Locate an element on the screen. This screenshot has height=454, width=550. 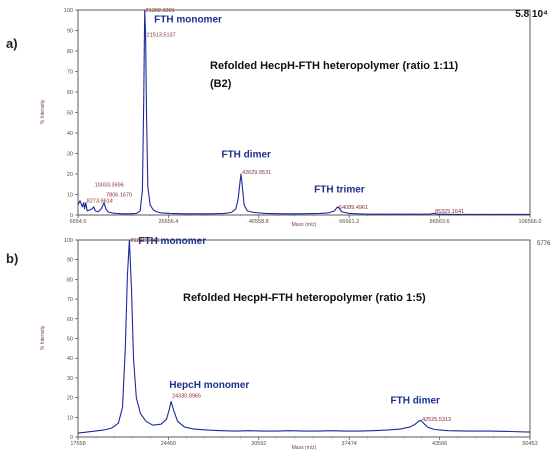
y-tick-label-a: 50 is located at coordinates (70, 114).